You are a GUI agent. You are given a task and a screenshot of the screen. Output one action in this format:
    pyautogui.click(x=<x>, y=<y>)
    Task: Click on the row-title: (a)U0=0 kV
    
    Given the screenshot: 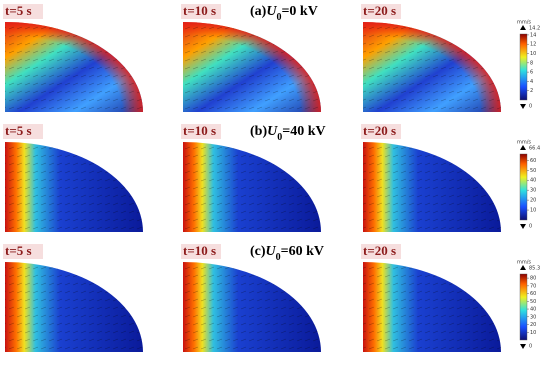 What is the action you would take?
    pyautogui.click(x=284, y=13)
    